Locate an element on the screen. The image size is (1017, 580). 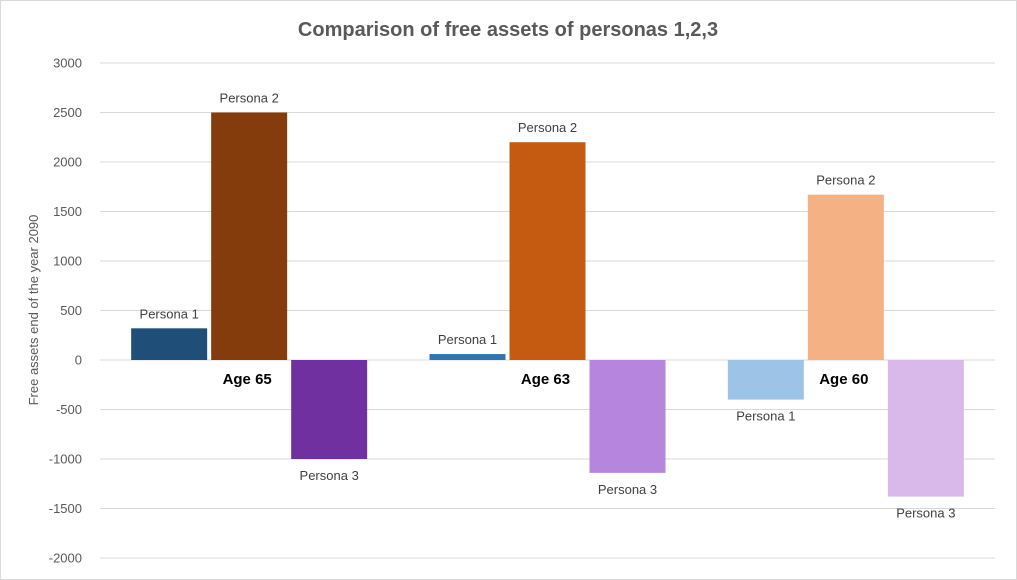
y-tick-label: 2000 is located at coordinates (67, 162).